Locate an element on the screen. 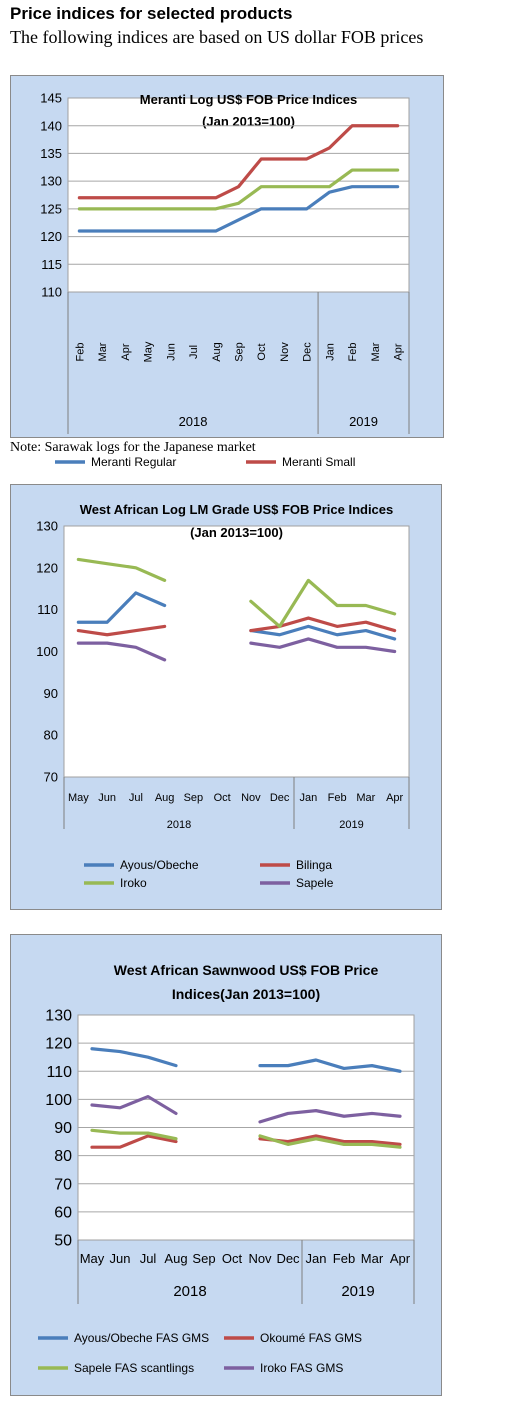  legend-label: Ayous/Obeche is located at coordinates (159, 865).